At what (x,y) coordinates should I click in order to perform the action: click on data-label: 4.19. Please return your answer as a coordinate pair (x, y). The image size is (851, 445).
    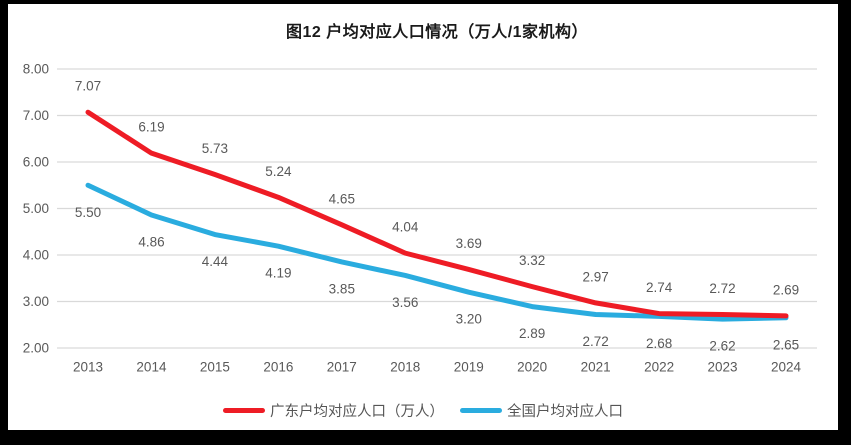
    Looking at the image, I should click on (278, 273).